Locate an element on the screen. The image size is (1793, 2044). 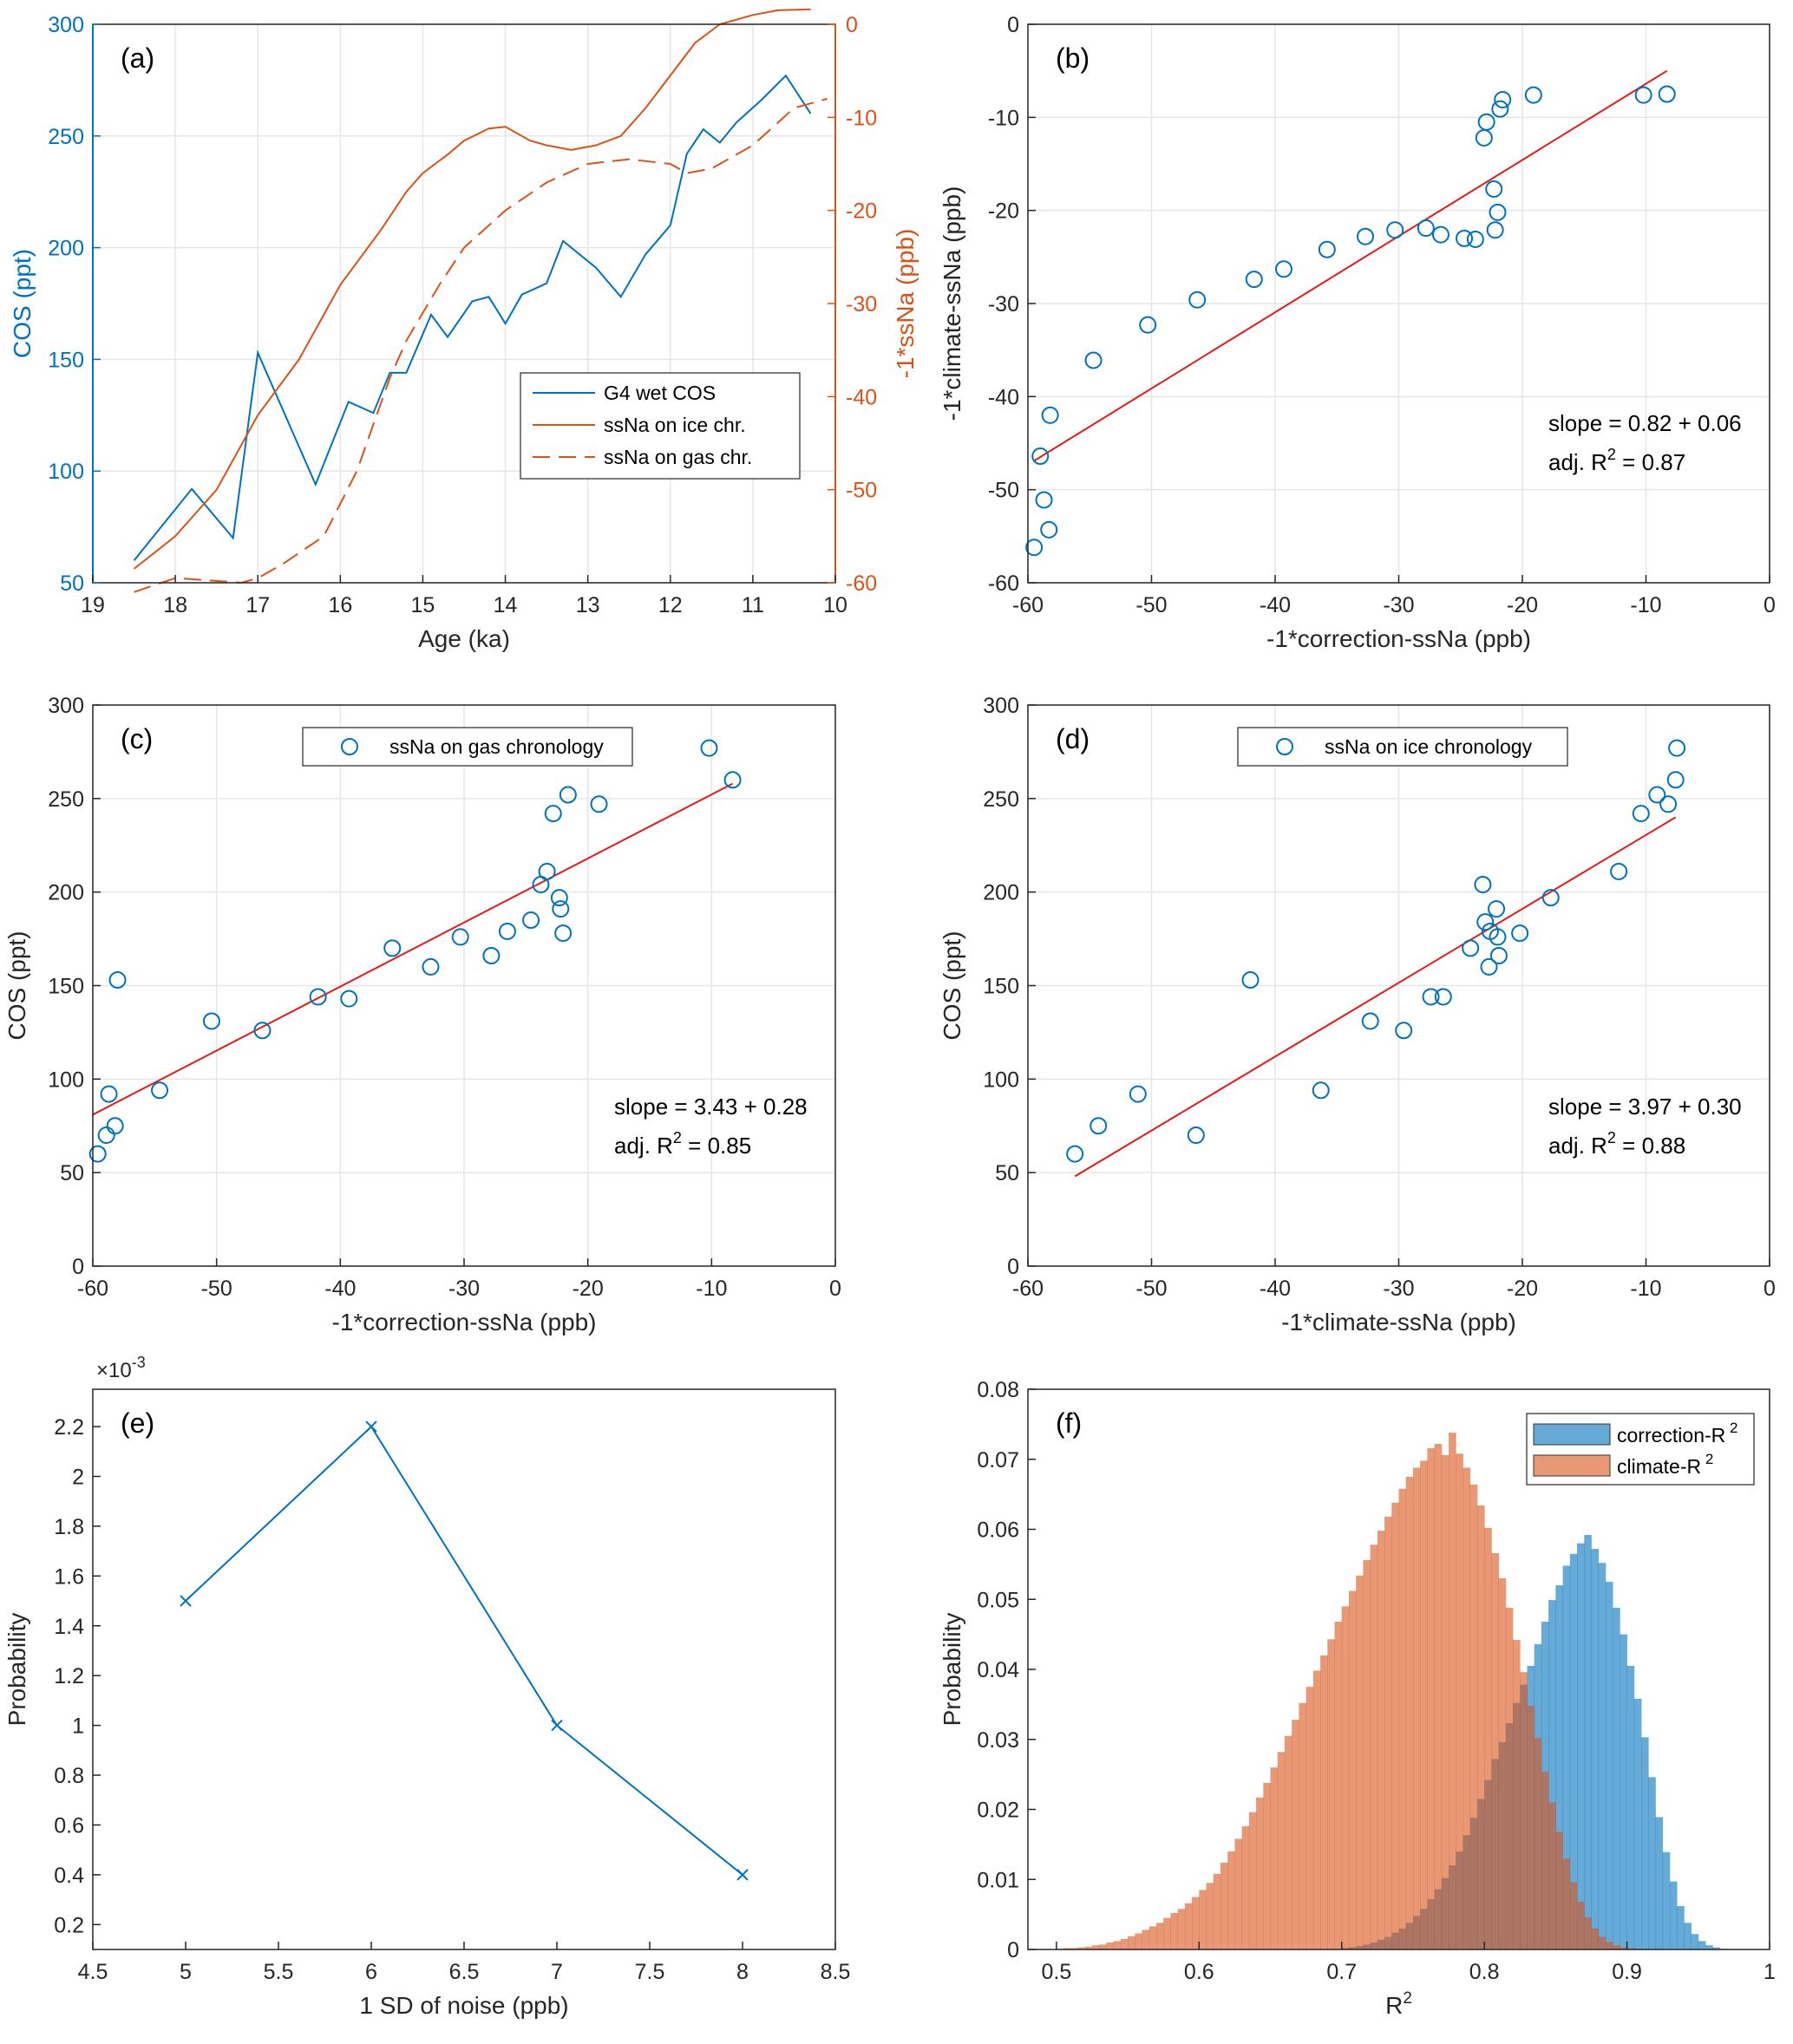
legend-label: ssNa on ice chronology is located at coordinates (1429, 747).